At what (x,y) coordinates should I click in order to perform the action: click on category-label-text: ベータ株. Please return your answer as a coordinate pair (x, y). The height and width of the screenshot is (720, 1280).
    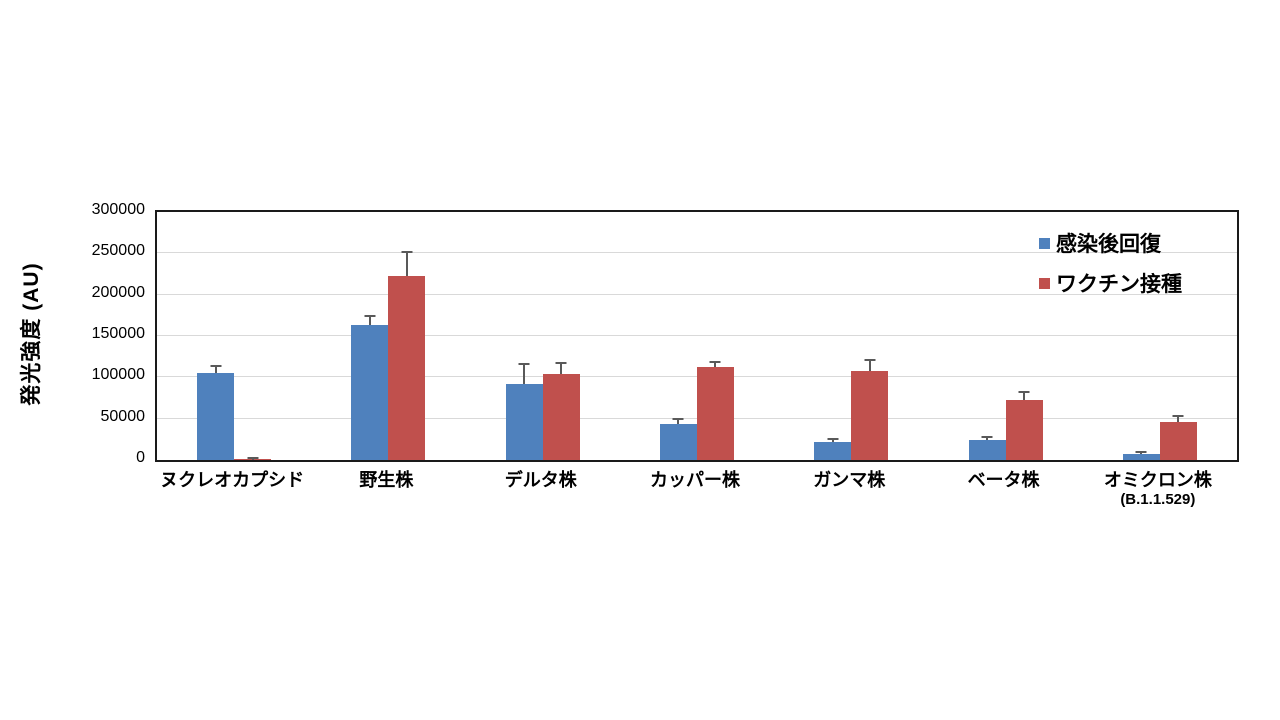
    Looking at the image, I should click on (1003, 480).